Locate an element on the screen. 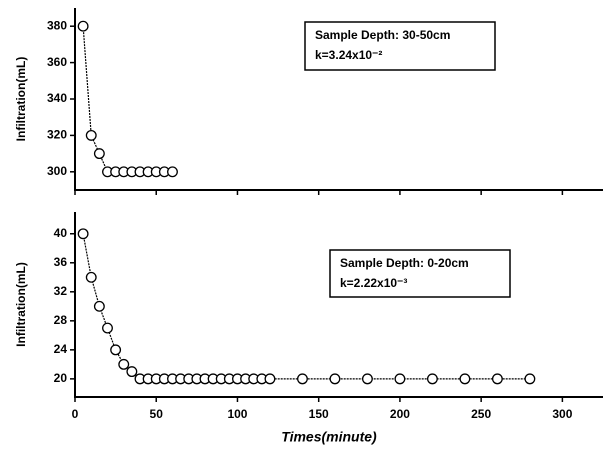  annotation-text: k=2.22x10⁻³ is located at coordinates (373, 283).